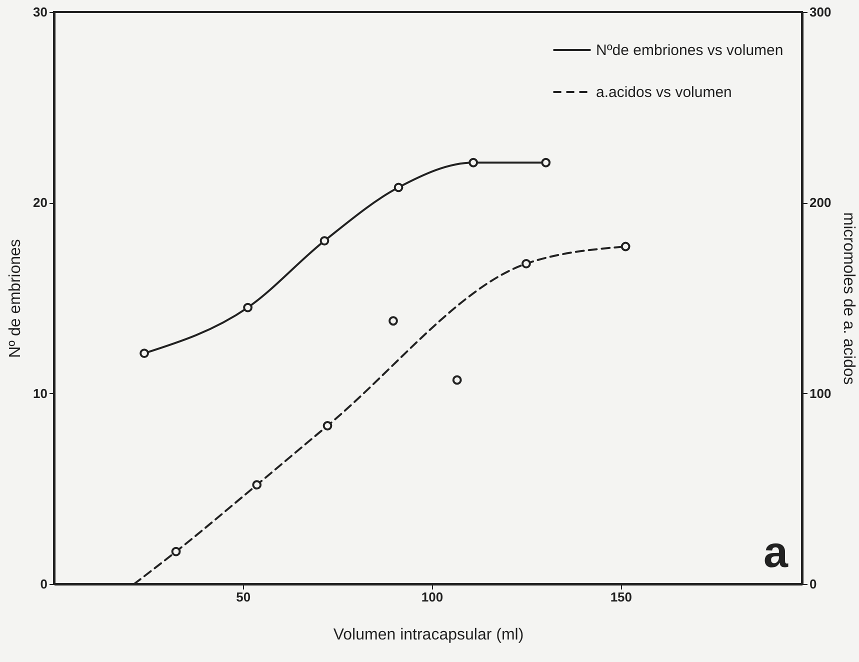 This screenshot has height=662, width=859. Describe the element at coordinates (428, 635) in the screenshot. I see `x-axis-title: Volumen intracapsular (ml)` at that location.